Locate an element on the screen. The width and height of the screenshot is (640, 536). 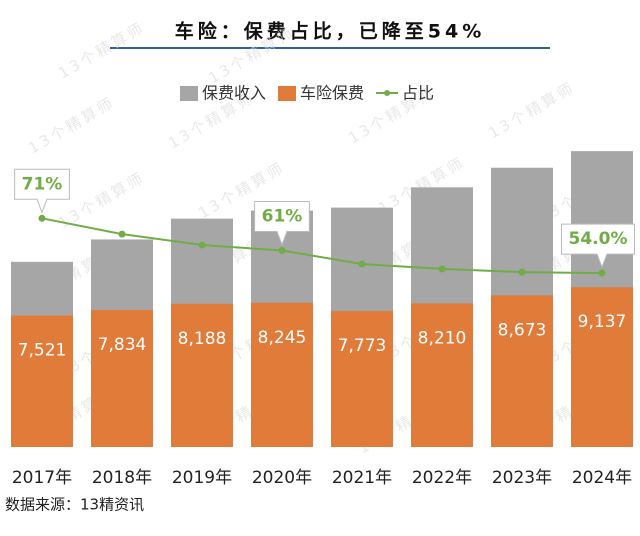
data-label: 8,673 is located at coordinates (522, 330).